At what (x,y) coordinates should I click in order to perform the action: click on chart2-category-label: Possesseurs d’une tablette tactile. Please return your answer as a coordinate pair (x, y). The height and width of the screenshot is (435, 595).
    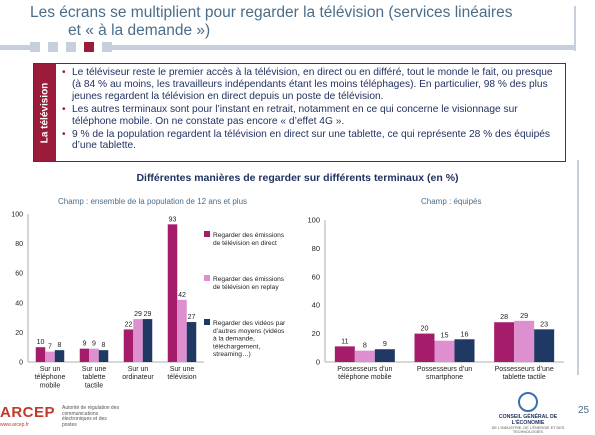
    Looking at the image, I should click on (524, 373).